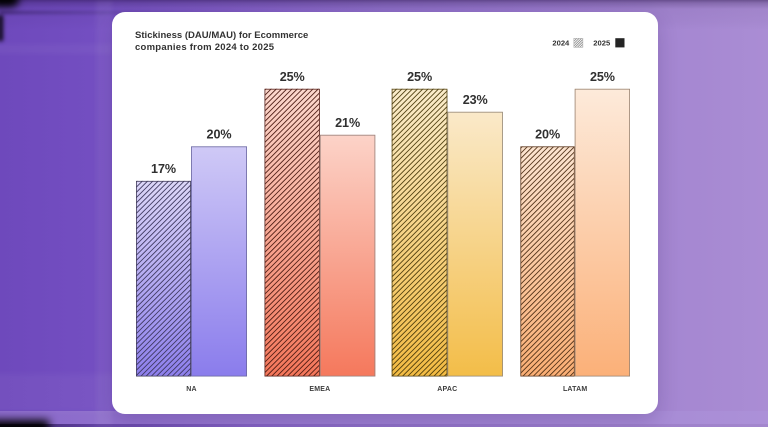 This screenshot has height=427, width=768. What do you see at coordinates (561, 43) in the screenshot?
I see `svg-text: 2024` at bounding box center [561, 43].